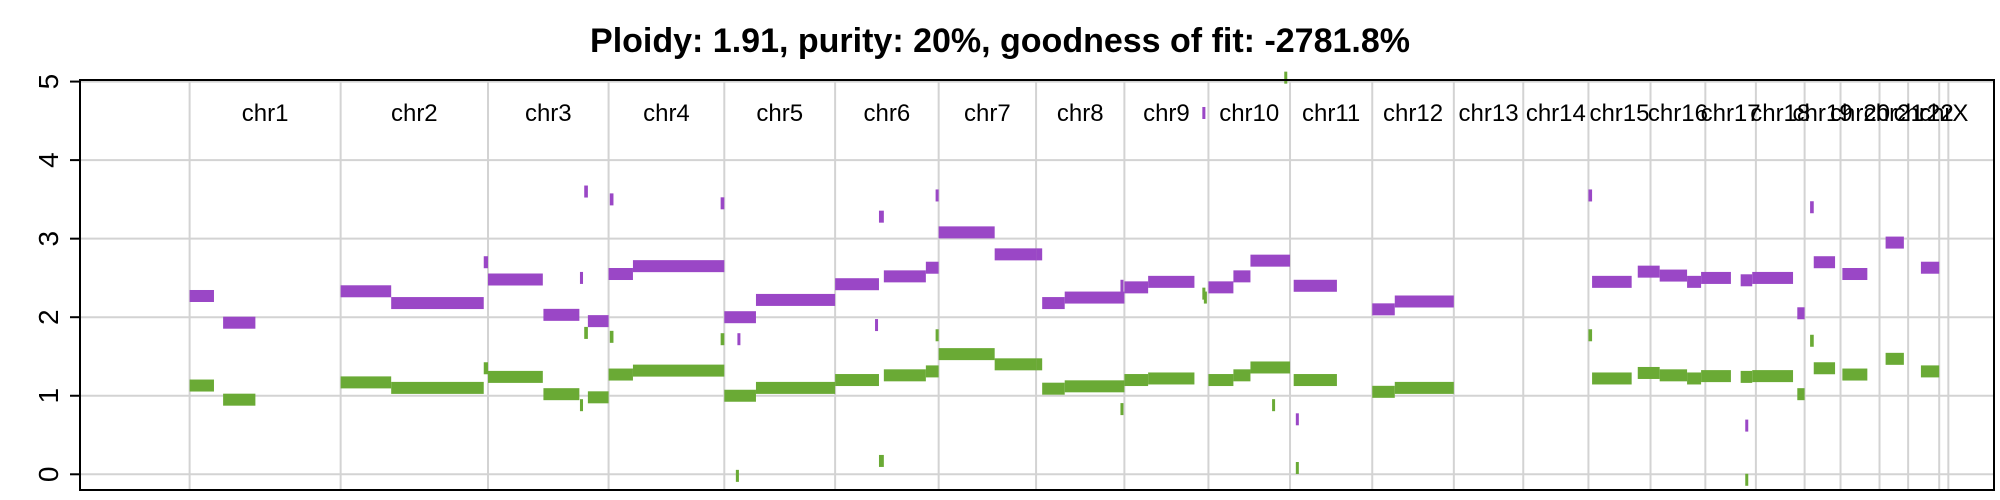 This screenshot has height=500, width=2000. What do you see at coordinates (48, 239) in the screenshot?
I see `y-tick-label: 3` at bounding box center [48, 239].